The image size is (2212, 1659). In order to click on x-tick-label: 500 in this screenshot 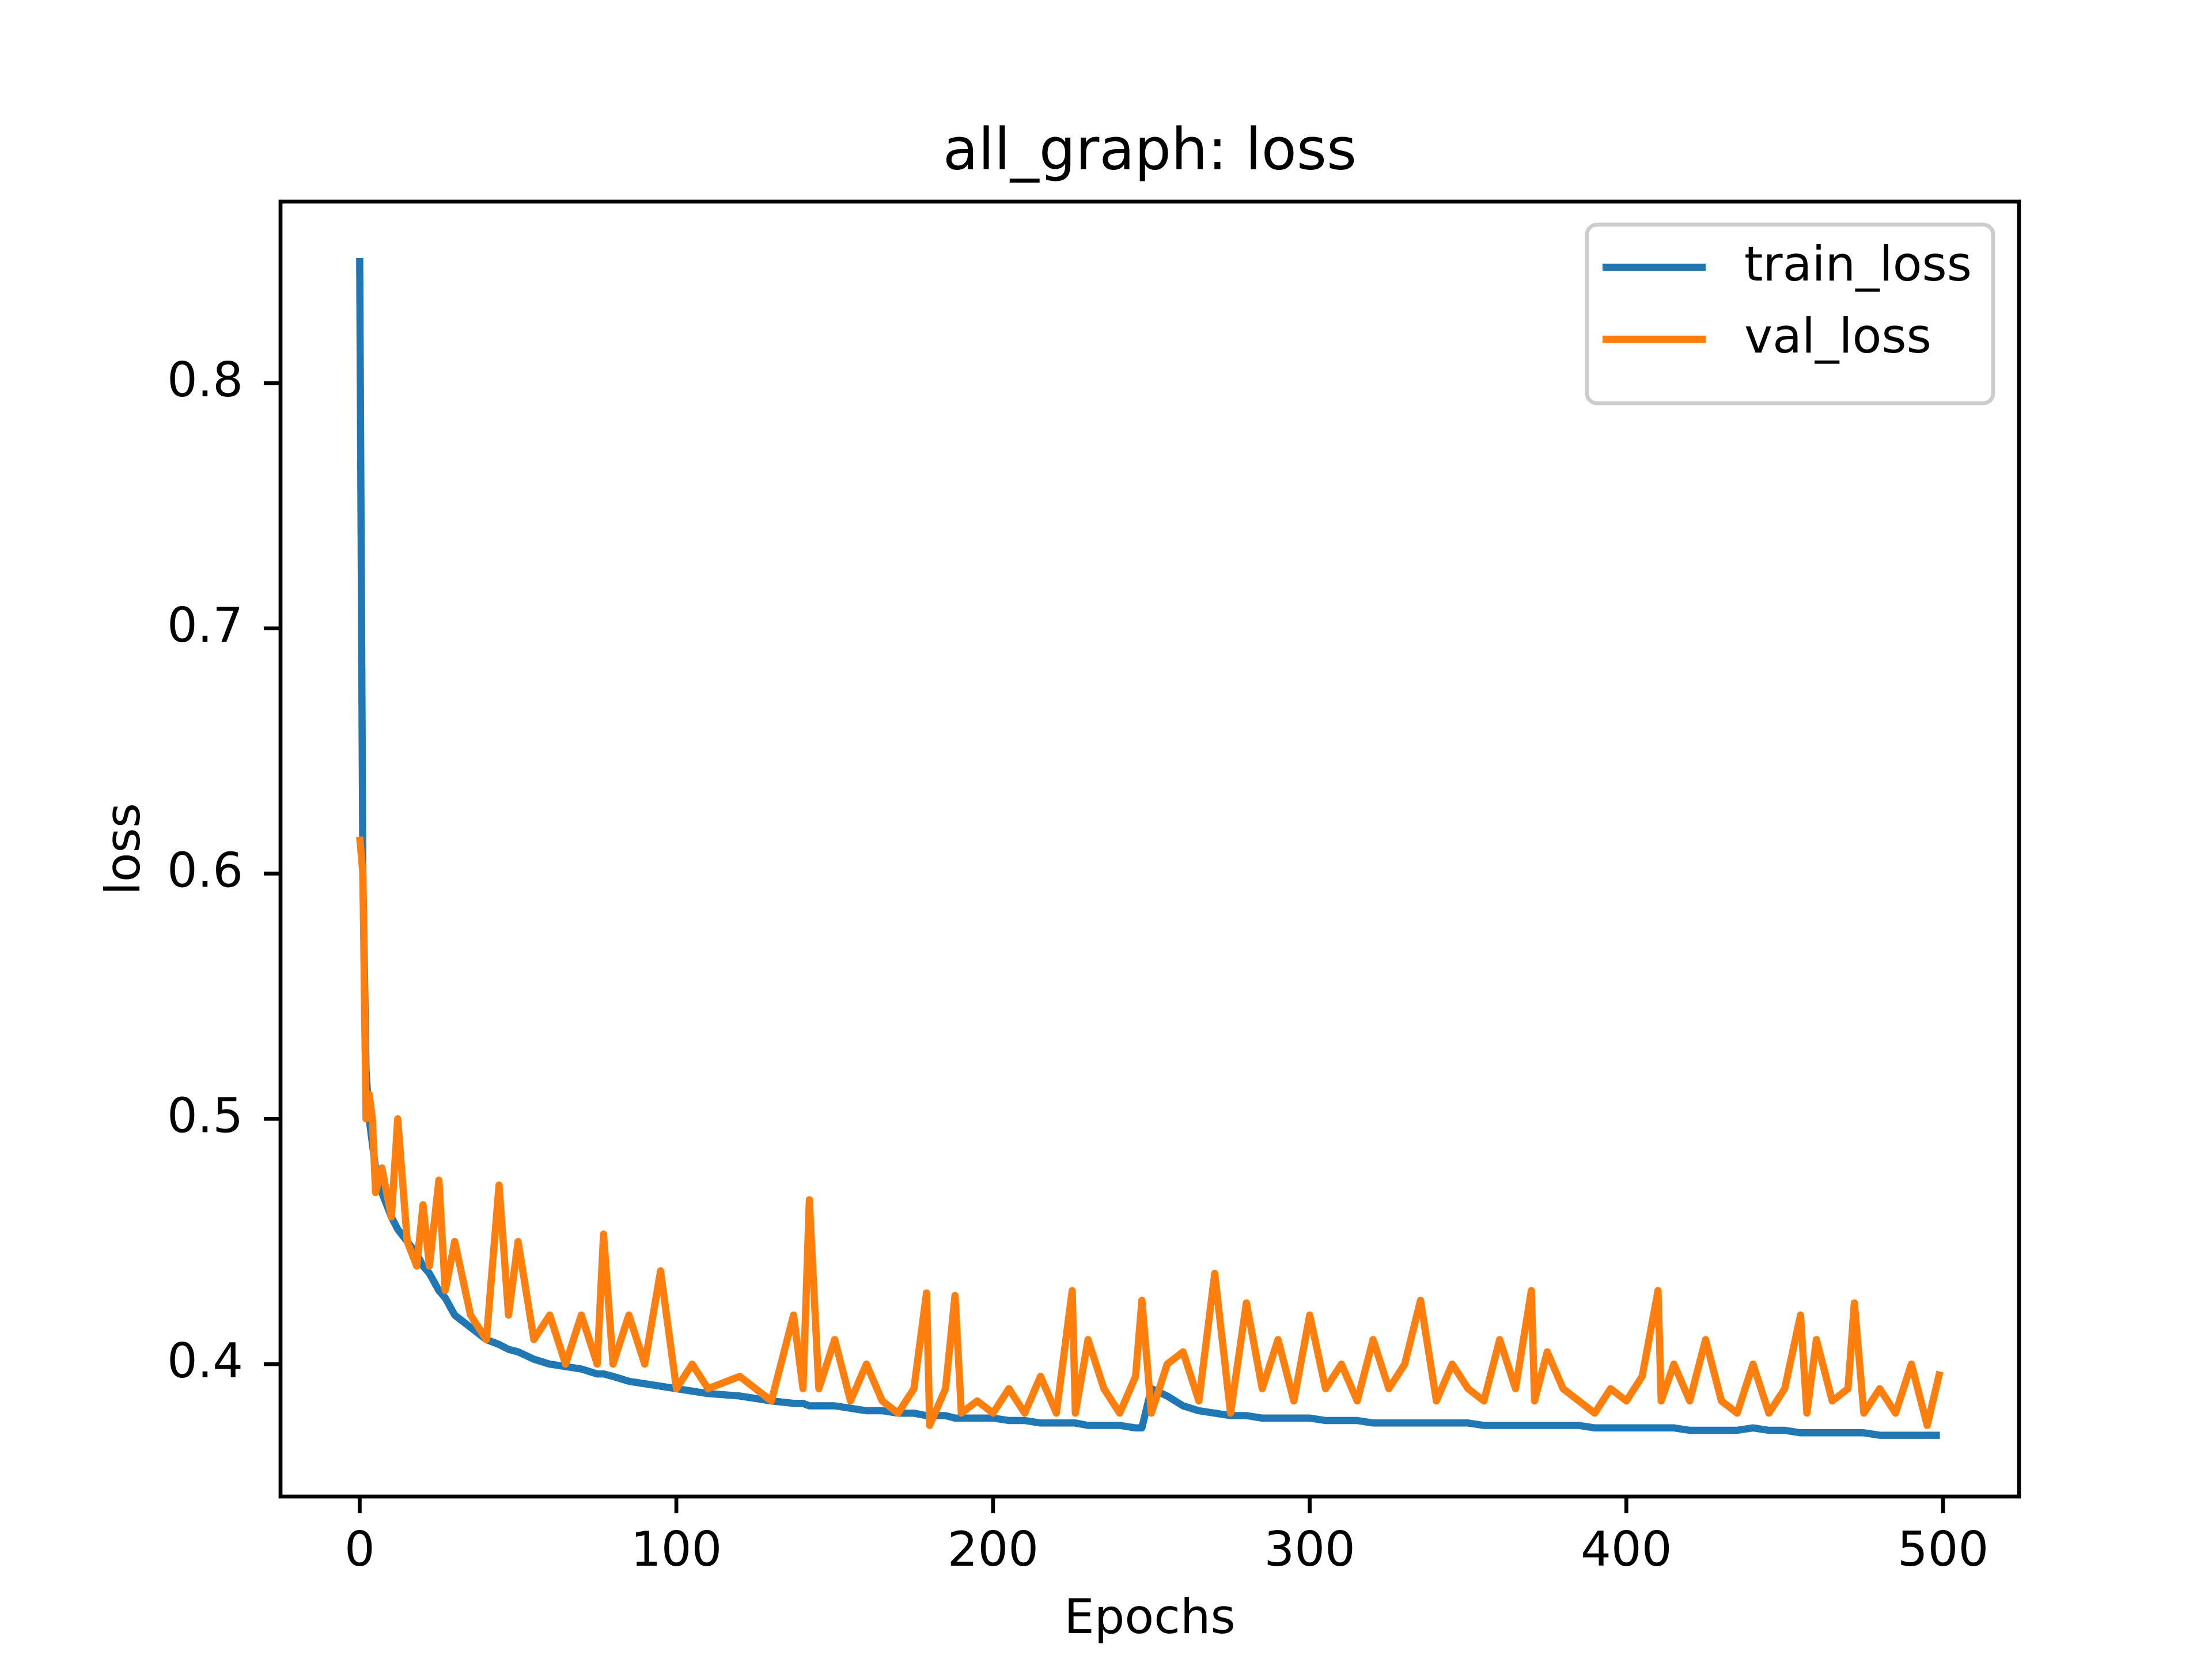, I will do `click(1942, 1549)`.